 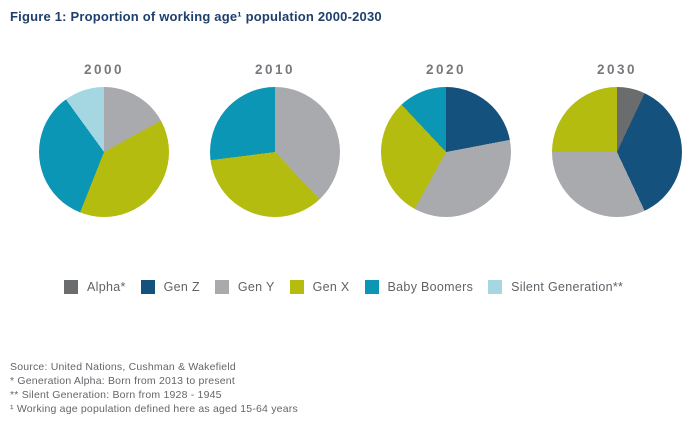 What do you see at coordinates (256, 287) in the screenshot?
I see `legend-label: Gen Y` at bounding box center [256, 287].